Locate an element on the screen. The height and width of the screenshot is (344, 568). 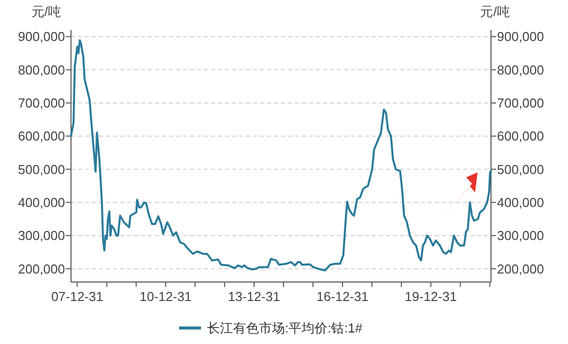
x-tick-label: 07-12-31 is located at coordinates (77, 296).